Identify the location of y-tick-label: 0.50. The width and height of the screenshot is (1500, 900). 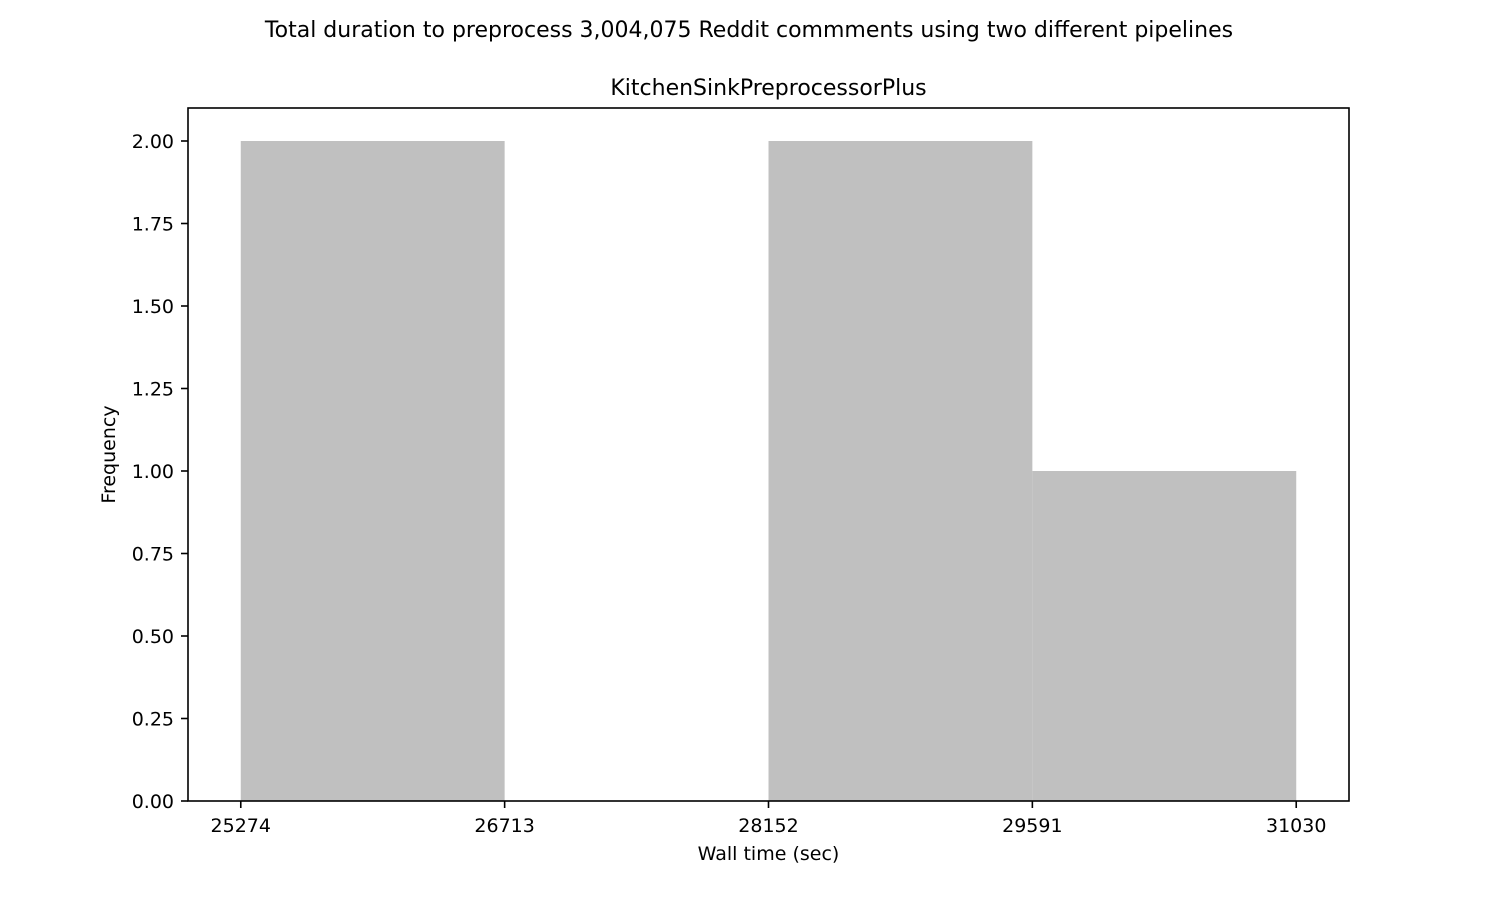
(153, 637).